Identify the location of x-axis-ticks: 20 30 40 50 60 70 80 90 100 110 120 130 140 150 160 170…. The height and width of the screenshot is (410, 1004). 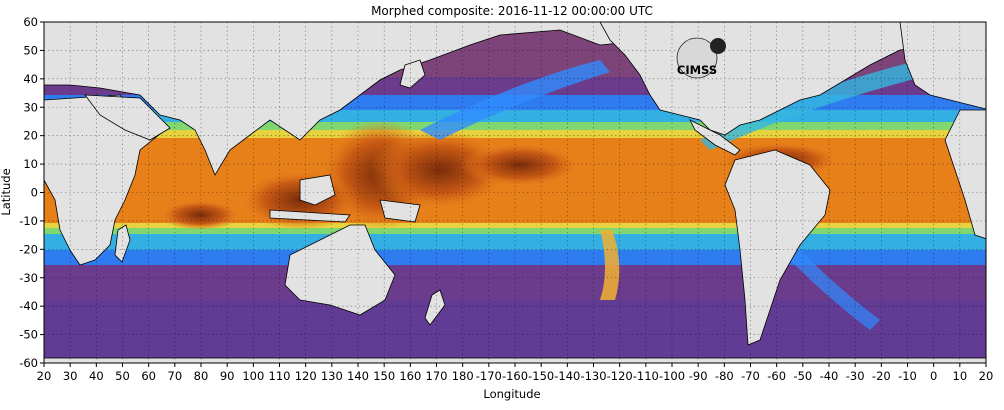
(515, 373).